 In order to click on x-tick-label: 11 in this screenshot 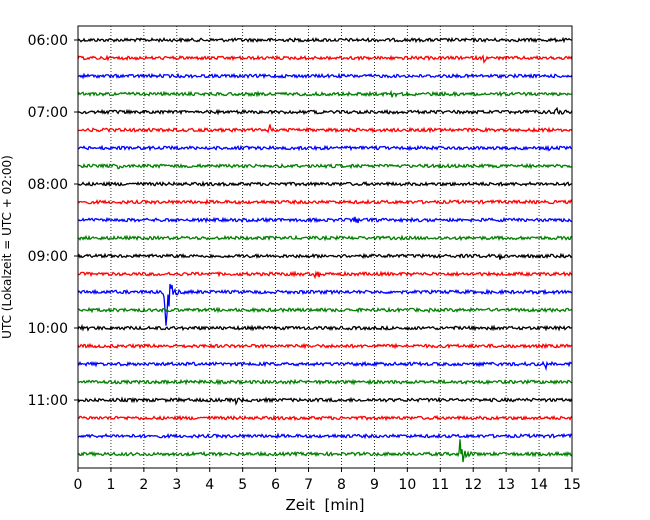, I will do `click(440, 485)`.